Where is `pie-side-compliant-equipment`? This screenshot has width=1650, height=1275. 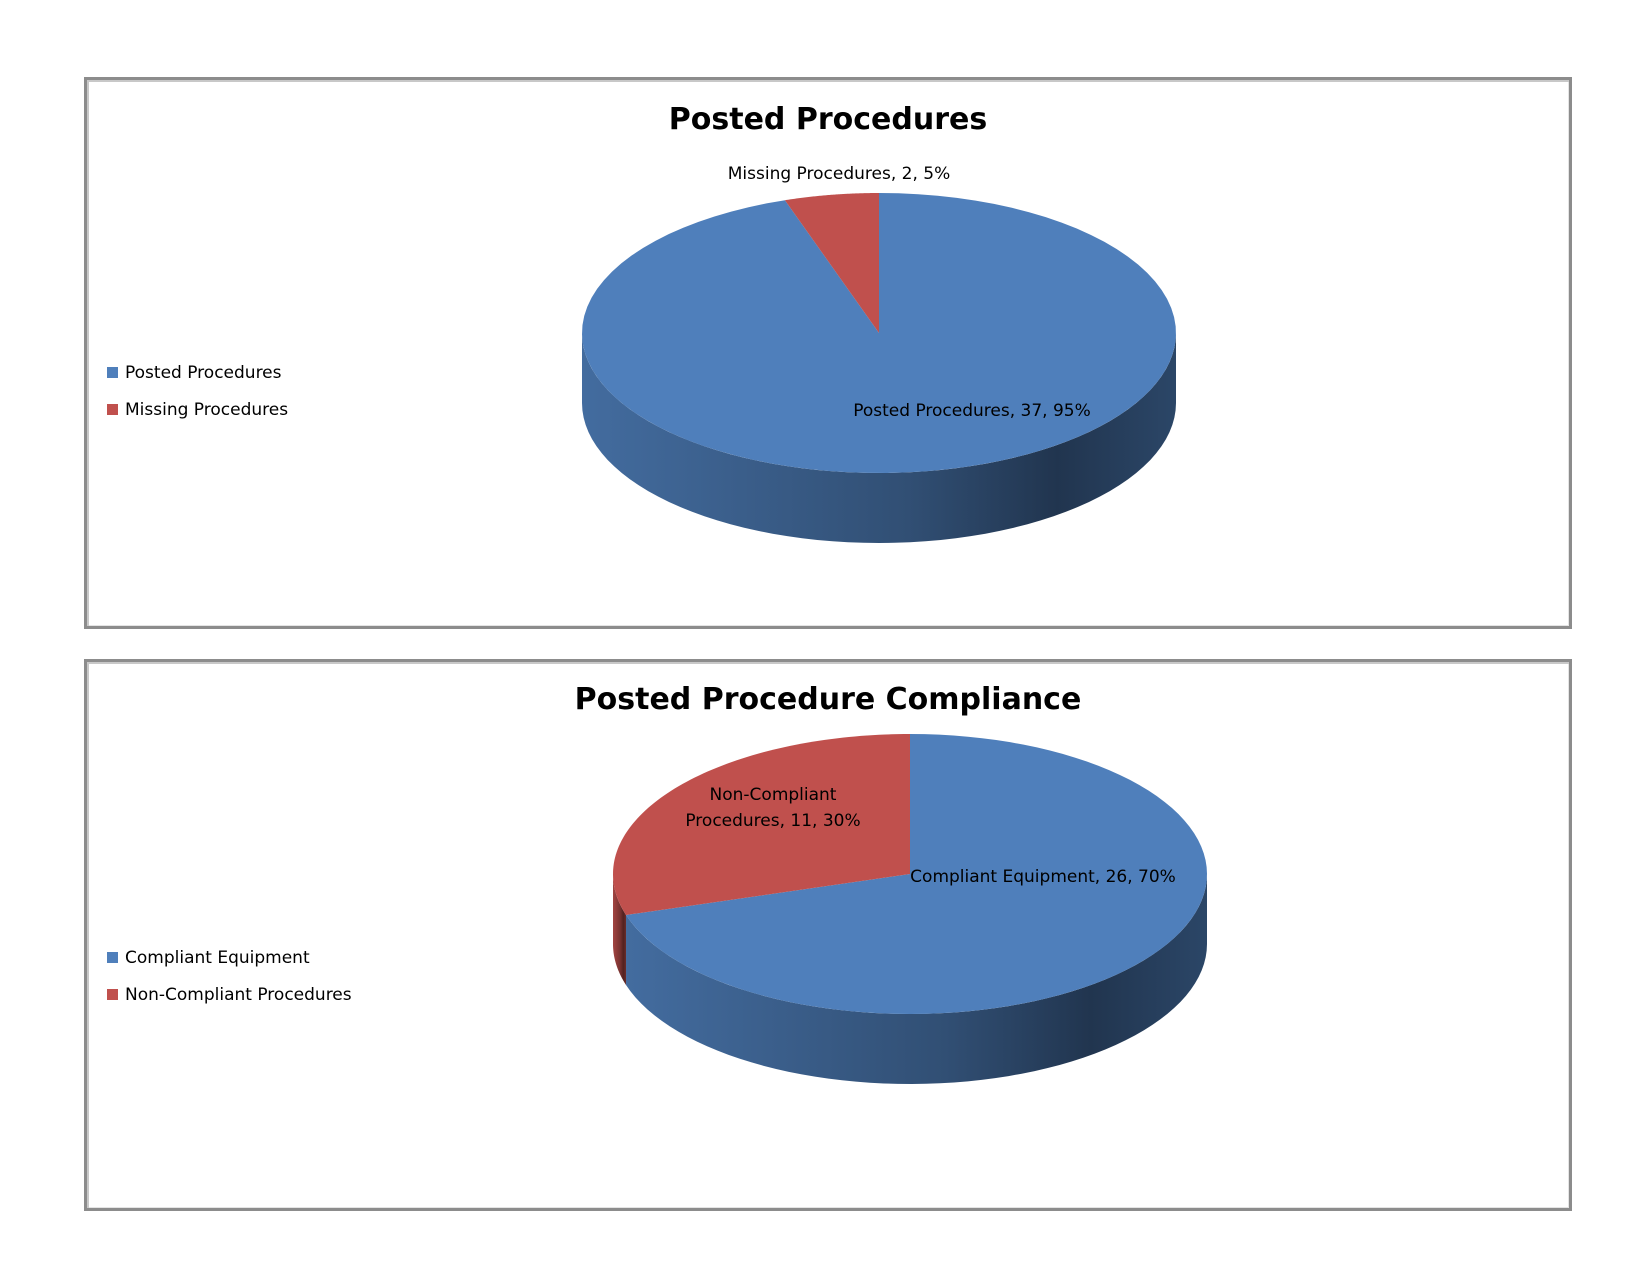 pie-side-compliant-equipment is located at coordinates (916, 979).